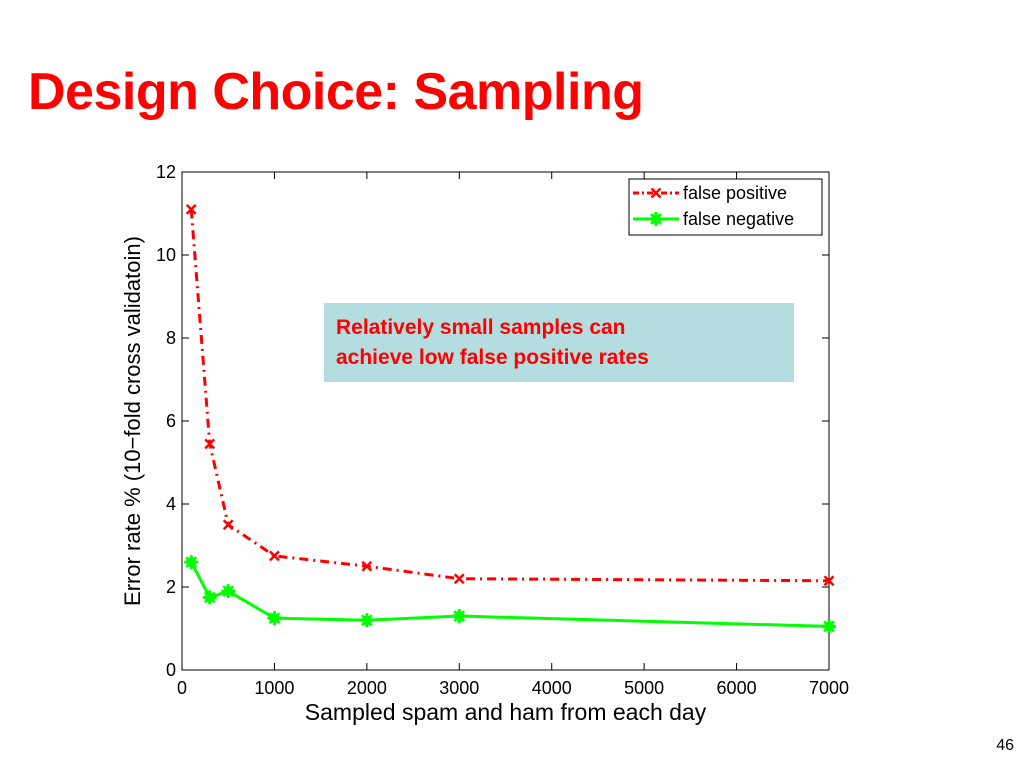  Describe the element at coordinates (171, 670) in the screenshot. I see `y-tick-label: 0` at that location.